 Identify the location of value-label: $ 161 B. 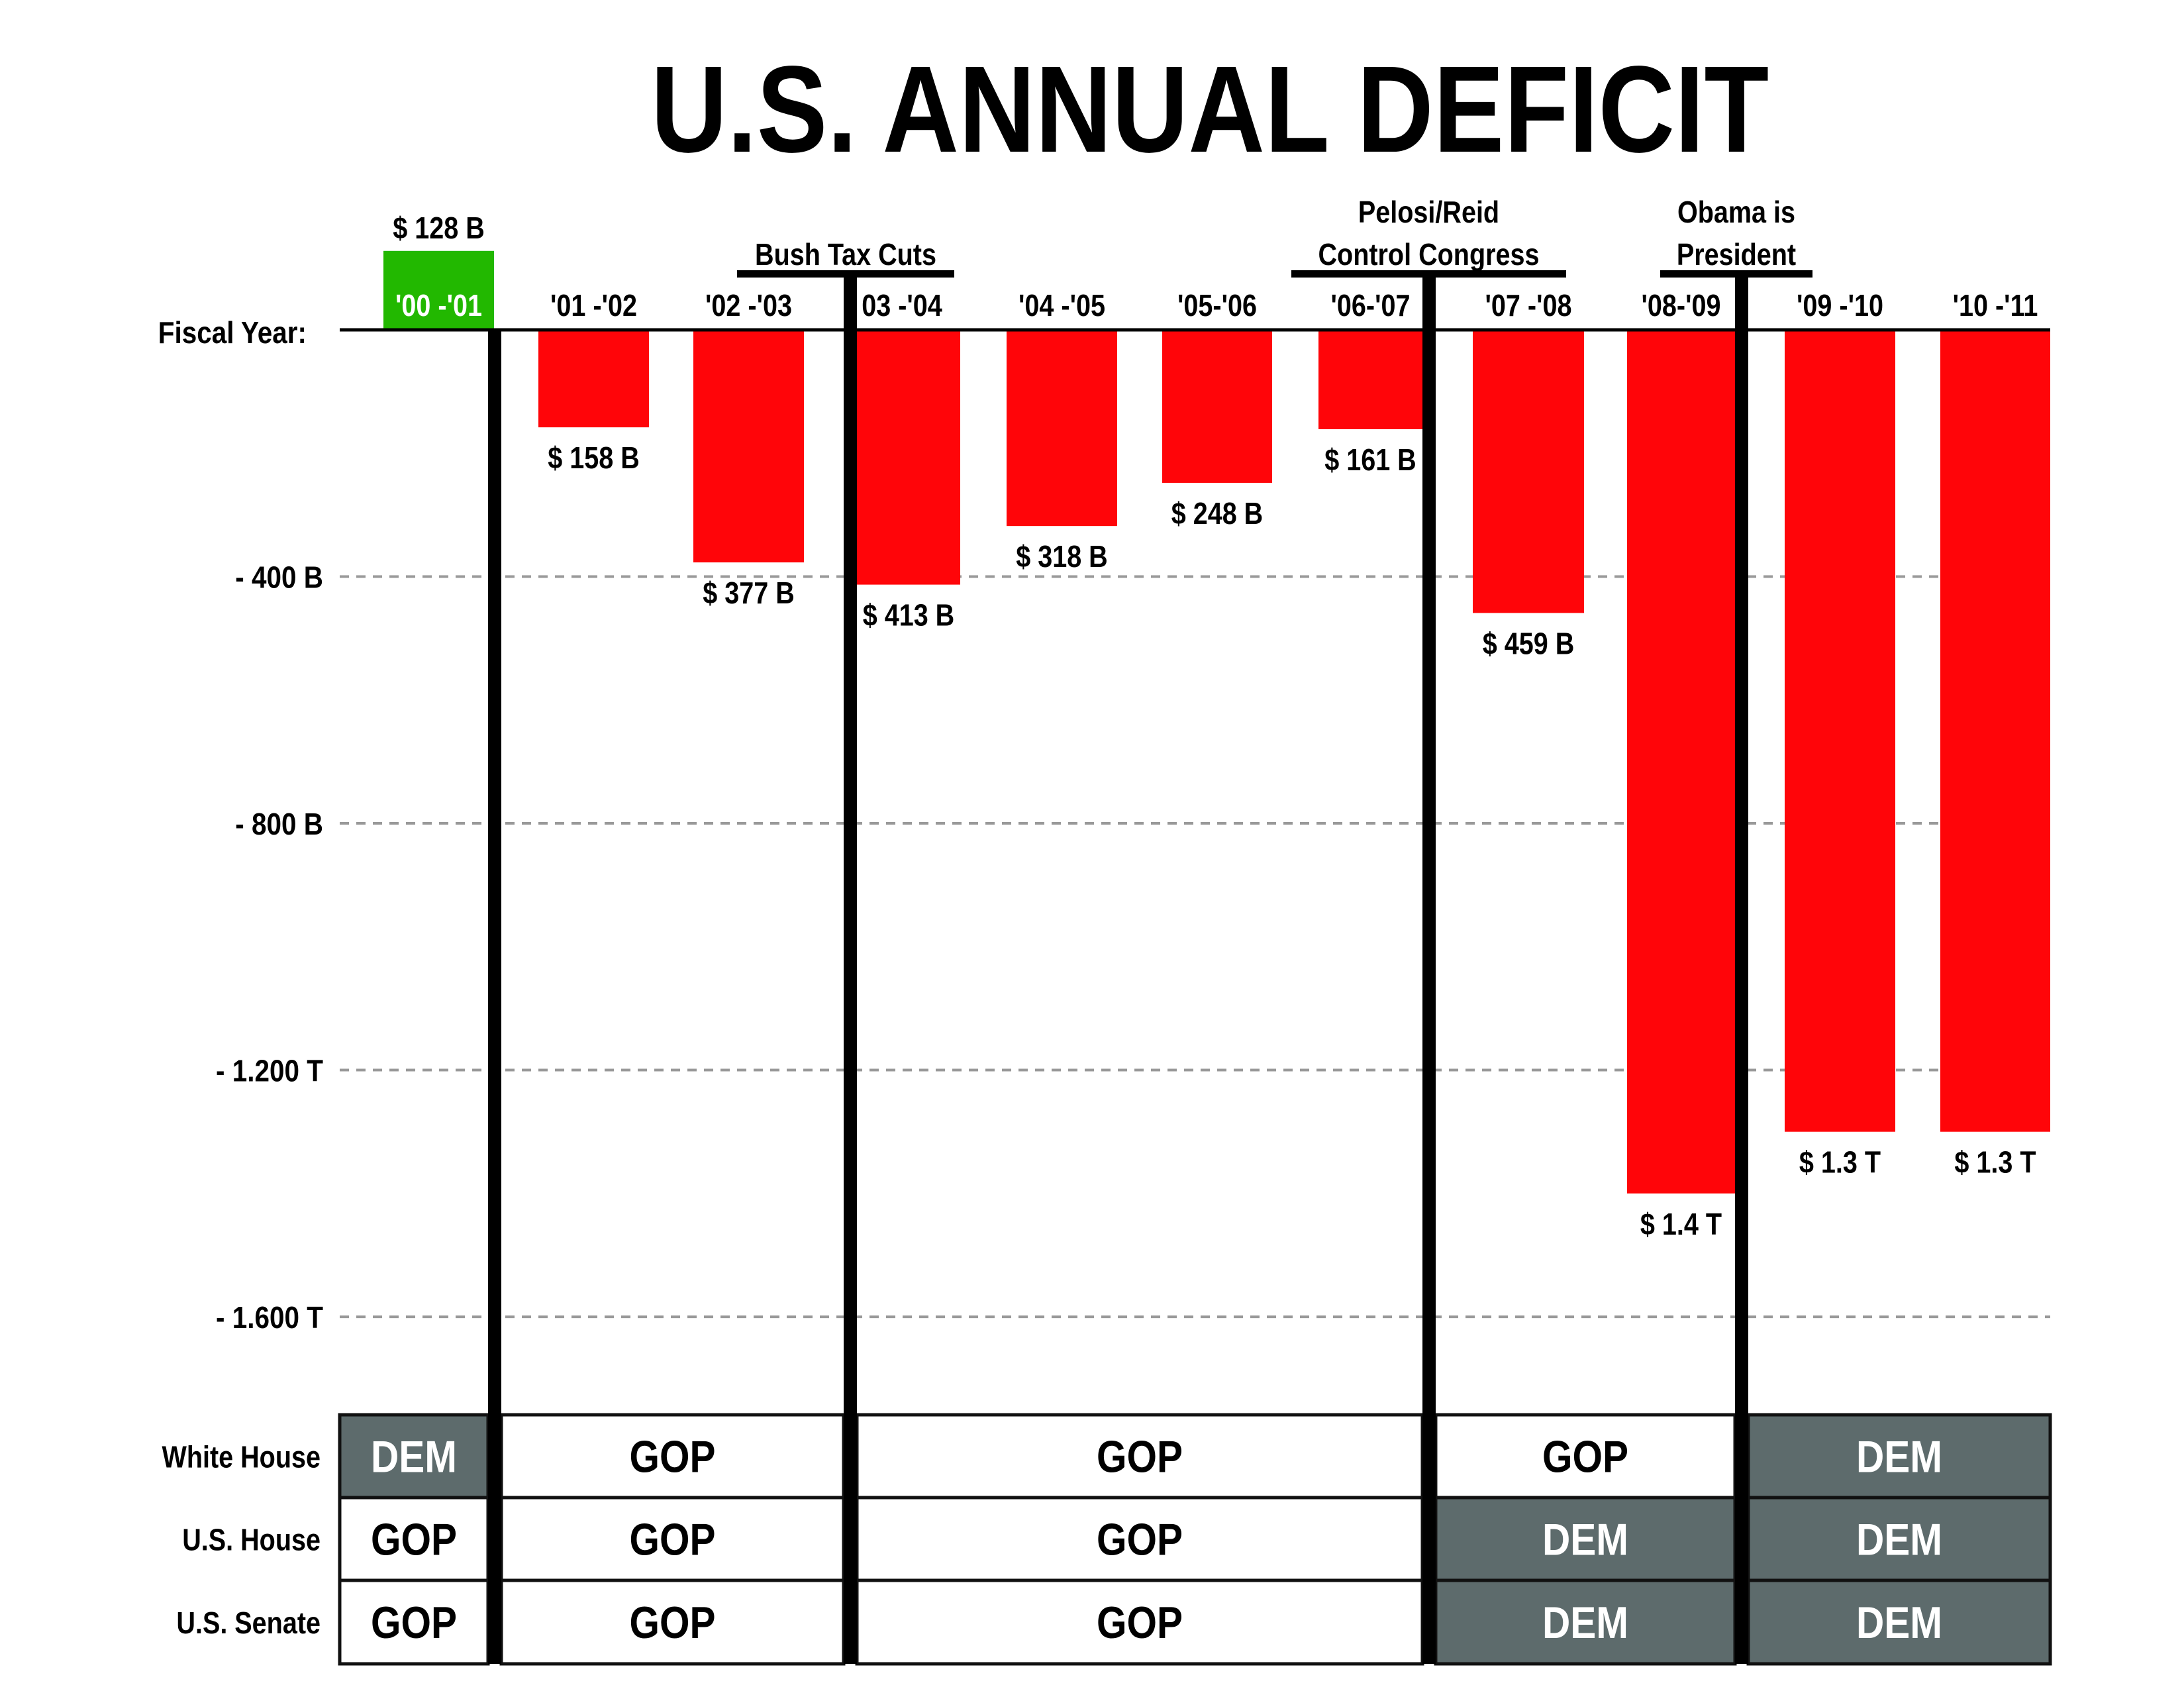
(1370, 460).